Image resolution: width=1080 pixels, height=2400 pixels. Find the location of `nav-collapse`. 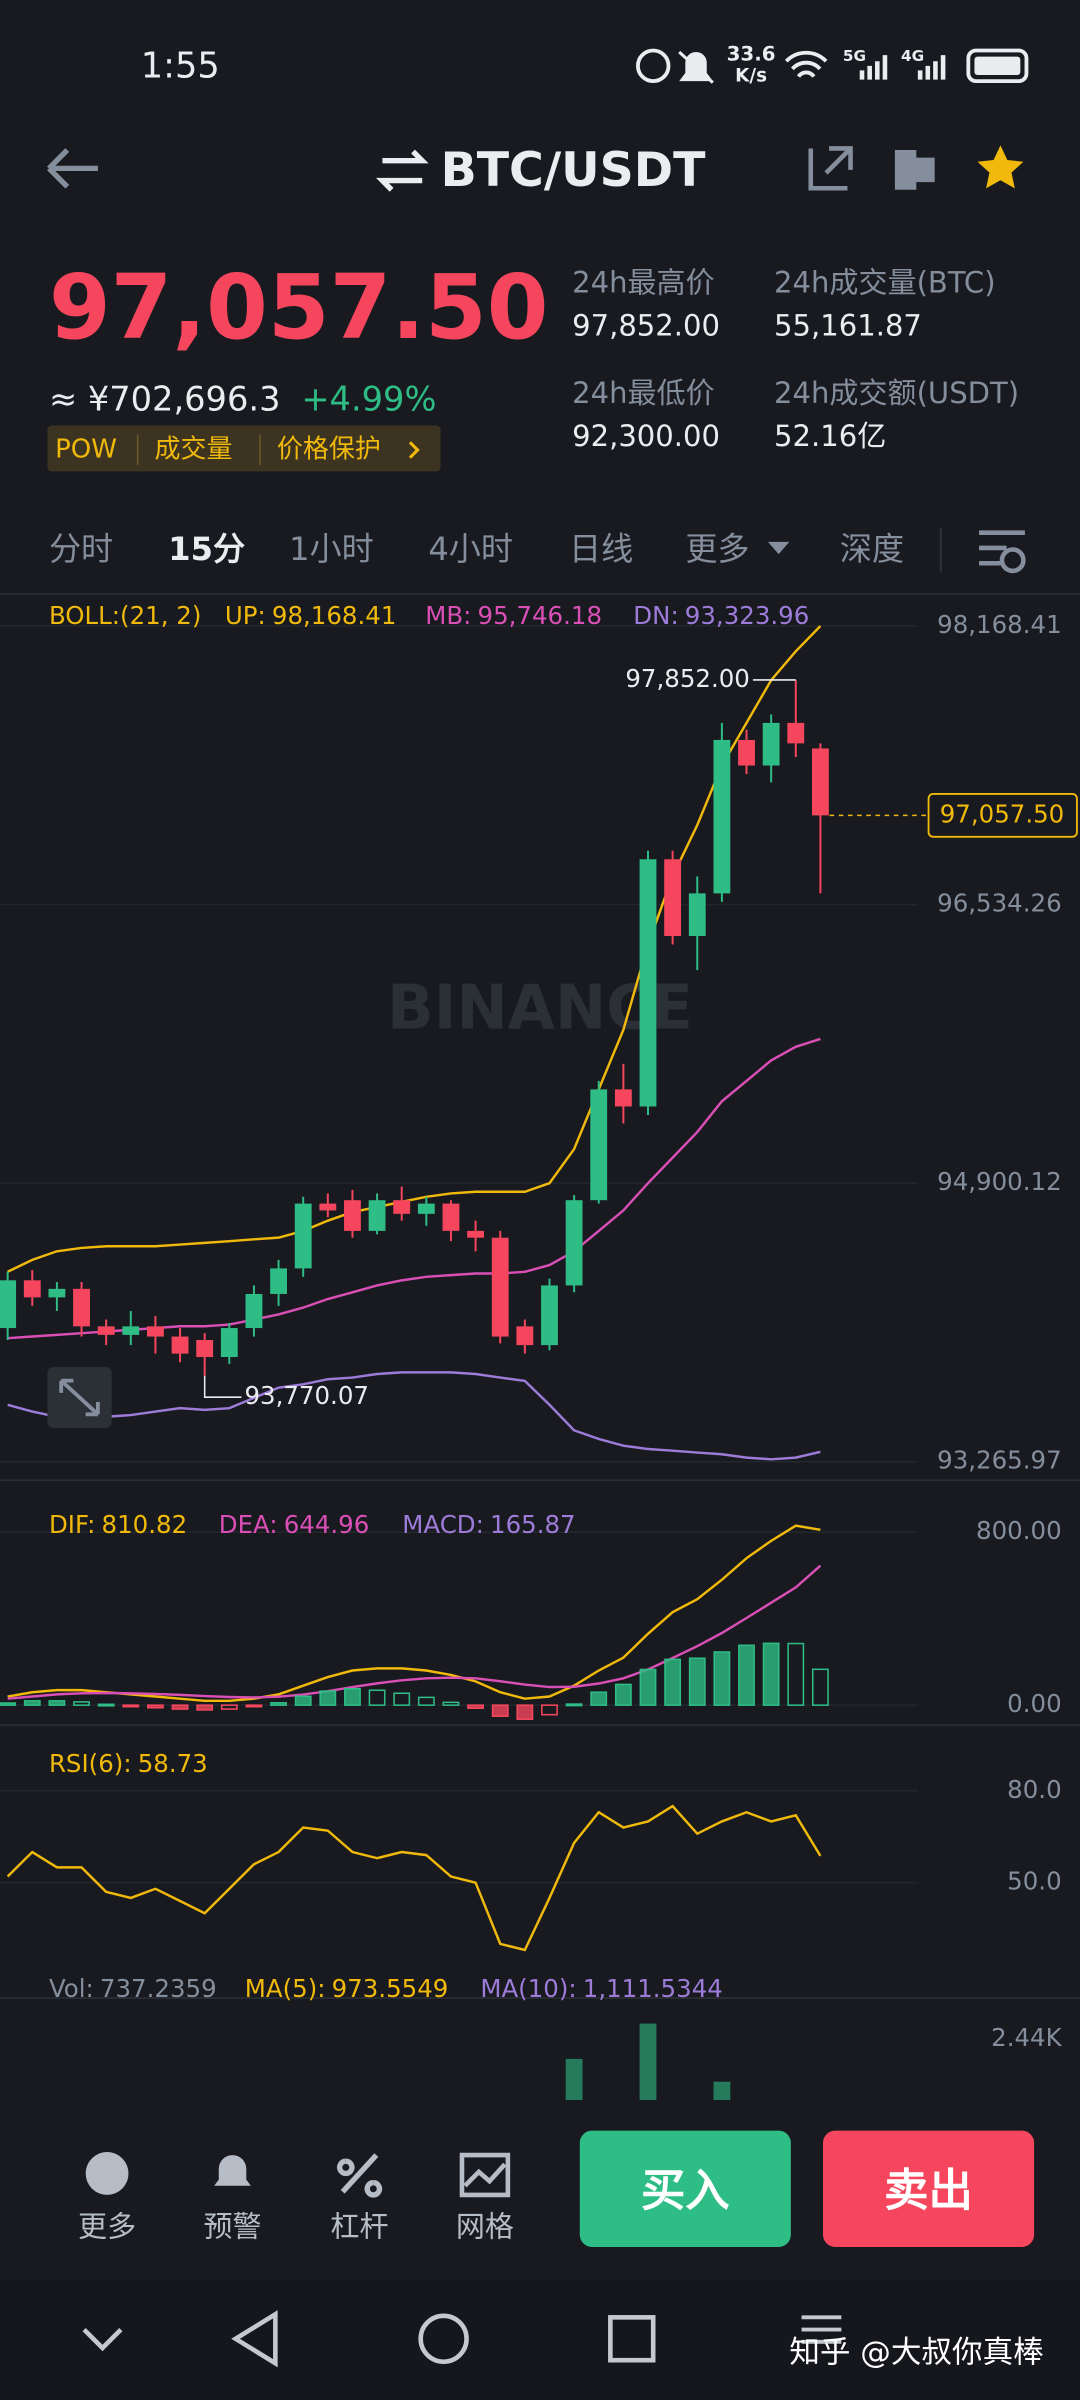

nav-collapse is located at coordinates (102, 2339).